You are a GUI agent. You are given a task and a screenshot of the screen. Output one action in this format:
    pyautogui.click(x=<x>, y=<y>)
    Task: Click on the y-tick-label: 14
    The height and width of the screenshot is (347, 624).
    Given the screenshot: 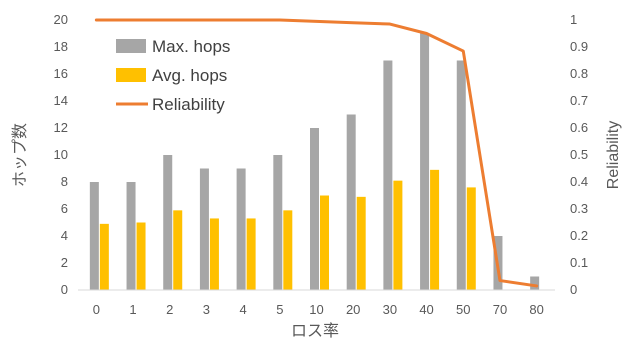 What is the action you would take?
    pyautogui.click(x=61, y=100)
    